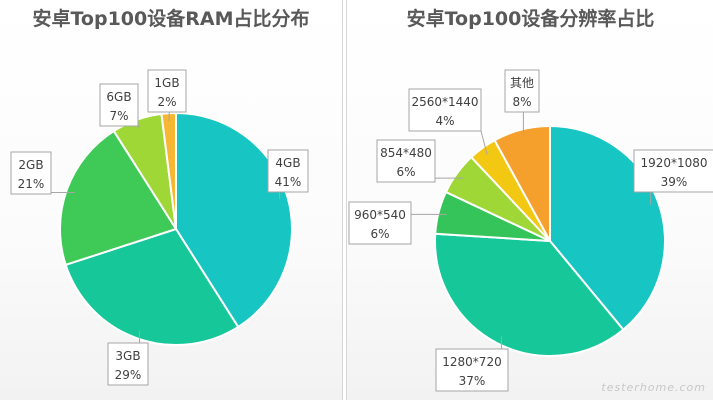 The height and width of the screenshot is (400, 713). Describe the element at coordinates (673, 163) in the screenshot. I see `data-label-category: 1920*1080` at that location.